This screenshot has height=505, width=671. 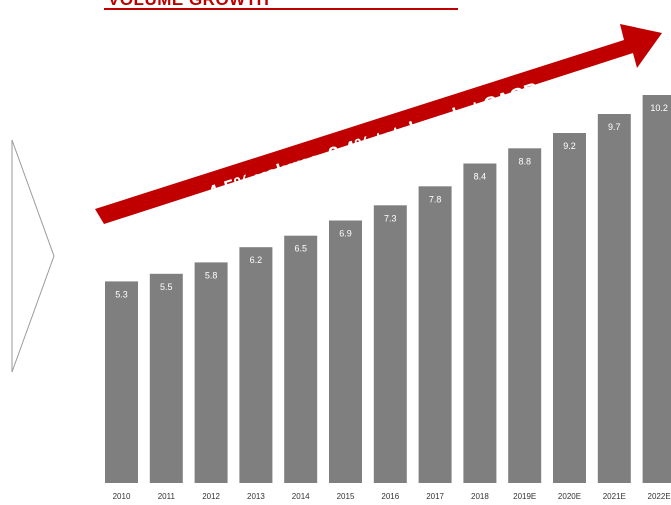 I want to click on value-label-2022E: 10.2, so click(x=659, y=108).